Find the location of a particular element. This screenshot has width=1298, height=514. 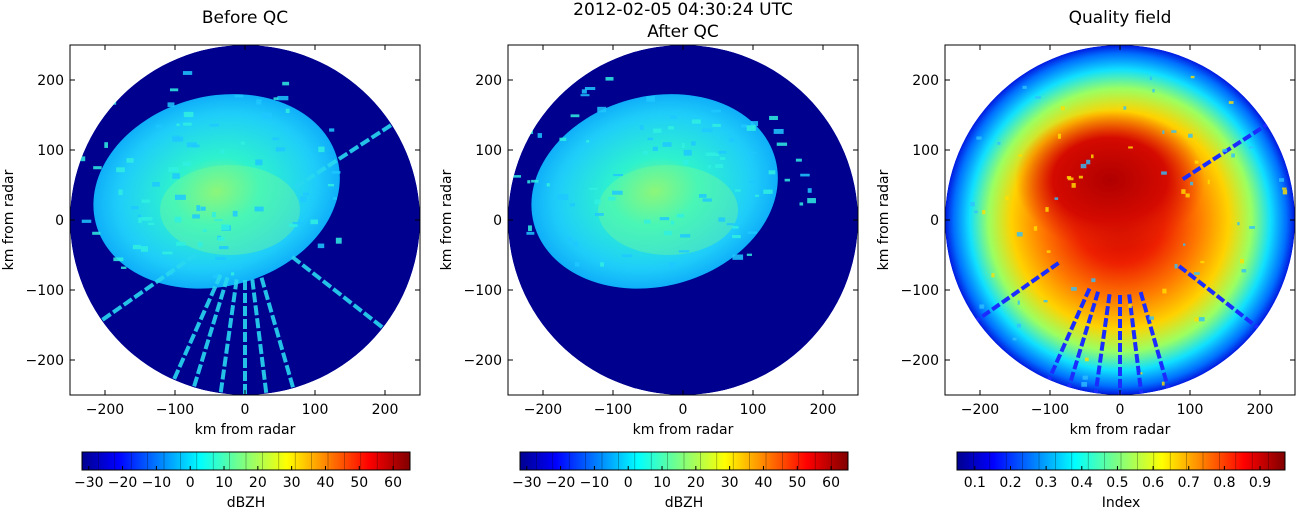

colorbar: 0.1 0.2 0.3 0.4 0.5 0.6 0.7 0.8 0.9 Index is located at coordinates (1121, 481).